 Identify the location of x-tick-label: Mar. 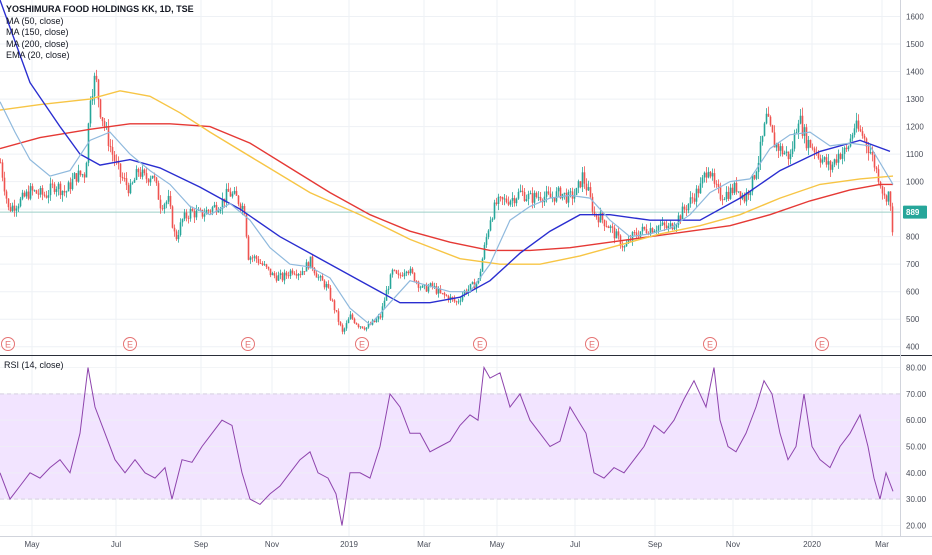
(882, 544).